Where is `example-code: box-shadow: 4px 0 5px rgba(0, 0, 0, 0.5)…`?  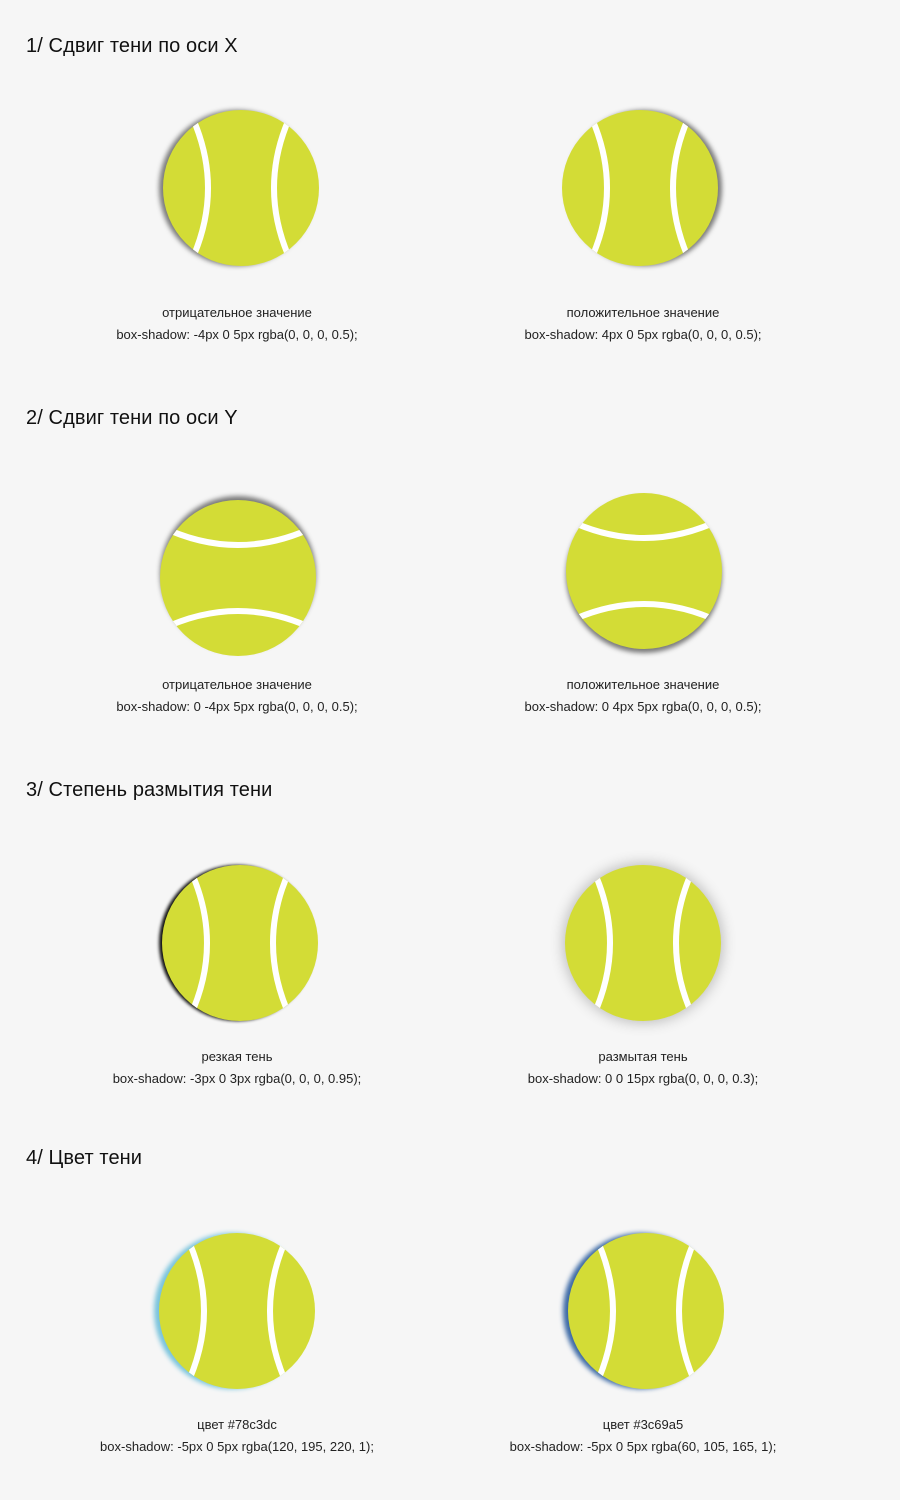 example-code: box-shadow: 4px 0 5px rgba(0, 0, 0, 0.5)… is located at coordinates (643, 334).